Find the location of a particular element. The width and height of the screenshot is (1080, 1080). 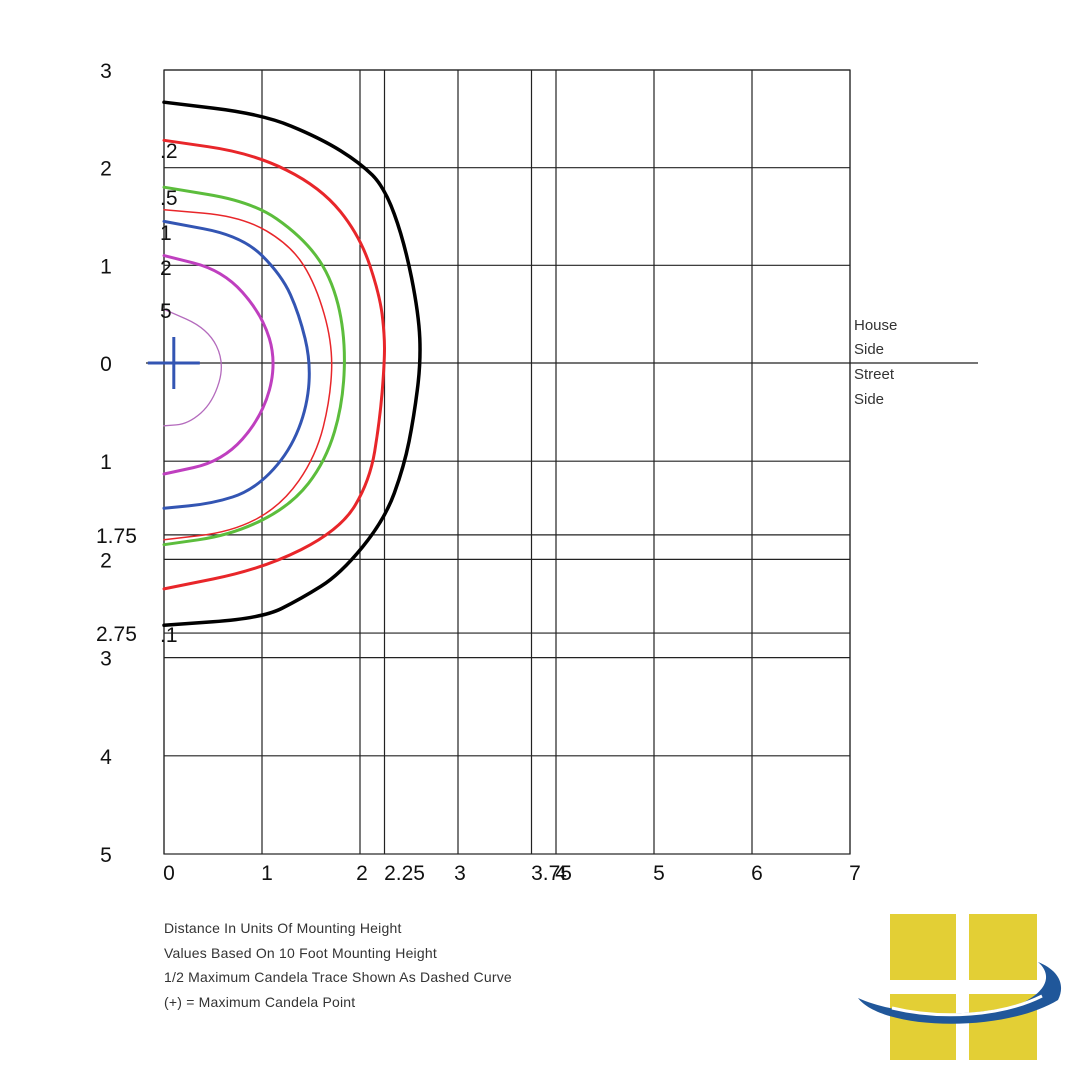

x-tick-label: 7 is located at coordinates (855, 873).